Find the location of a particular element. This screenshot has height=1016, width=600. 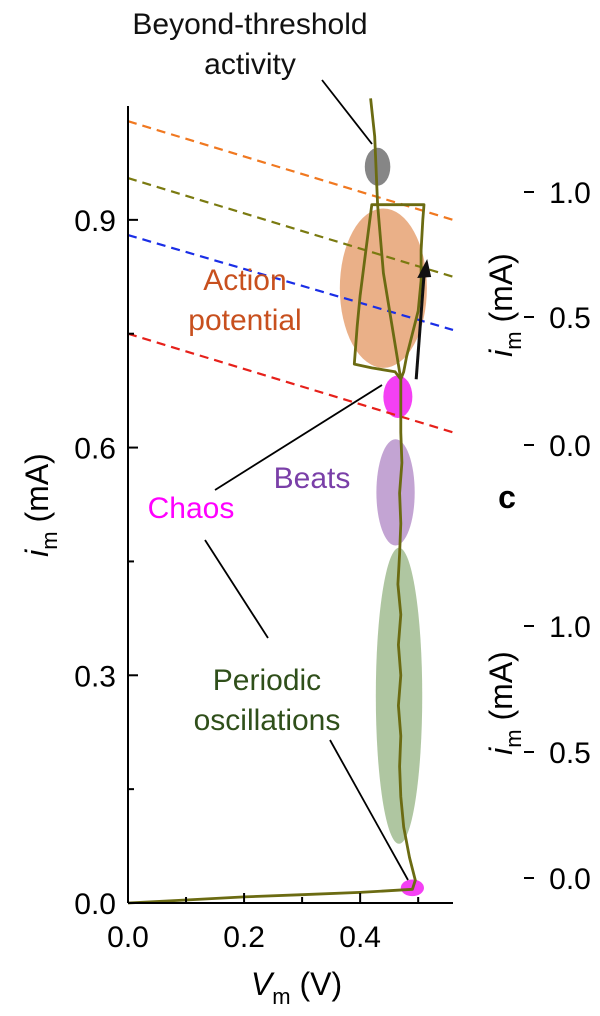

right-upper-tick-label: 1.0 is located at coordinates (570, 193).